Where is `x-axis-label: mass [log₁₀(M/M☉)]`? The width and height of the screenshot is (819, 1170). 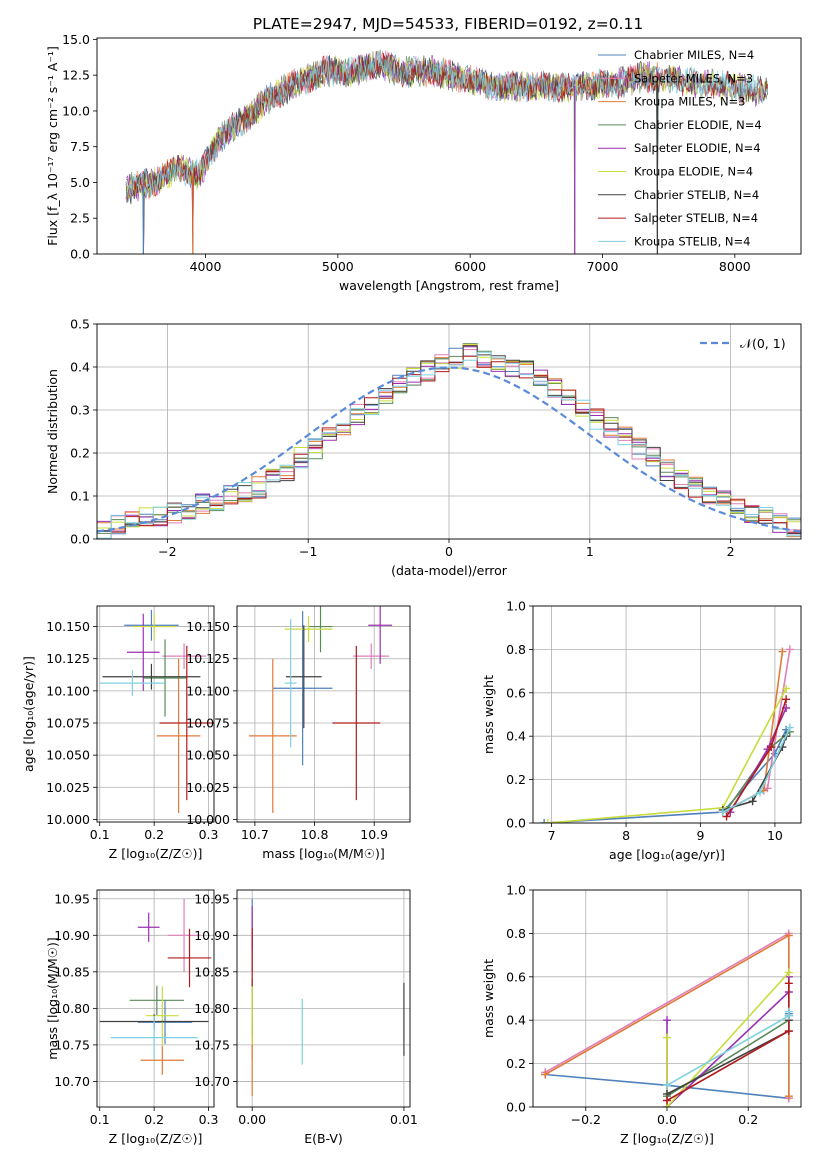
x-axis-label: mass [log₁₀(M/M☉)] is located at coordinates (323, 853).